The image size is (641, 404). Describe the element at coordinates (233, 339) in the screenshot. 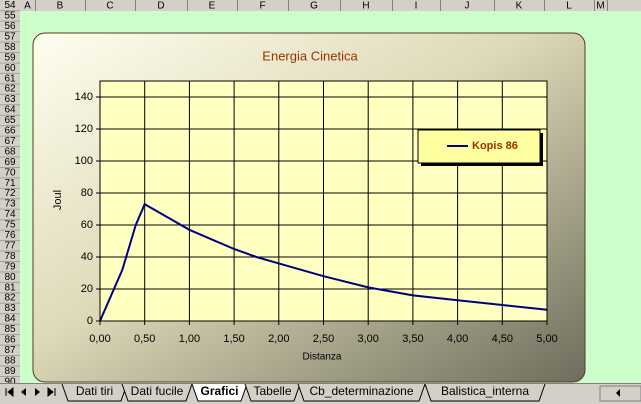

I see `x-tick-label: 1,50` at that location.